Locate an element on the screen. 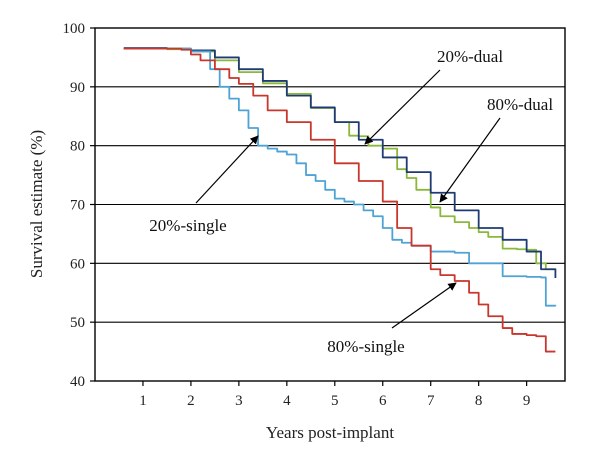  x-tick-label: 6 is located at coordinates (383, 401).